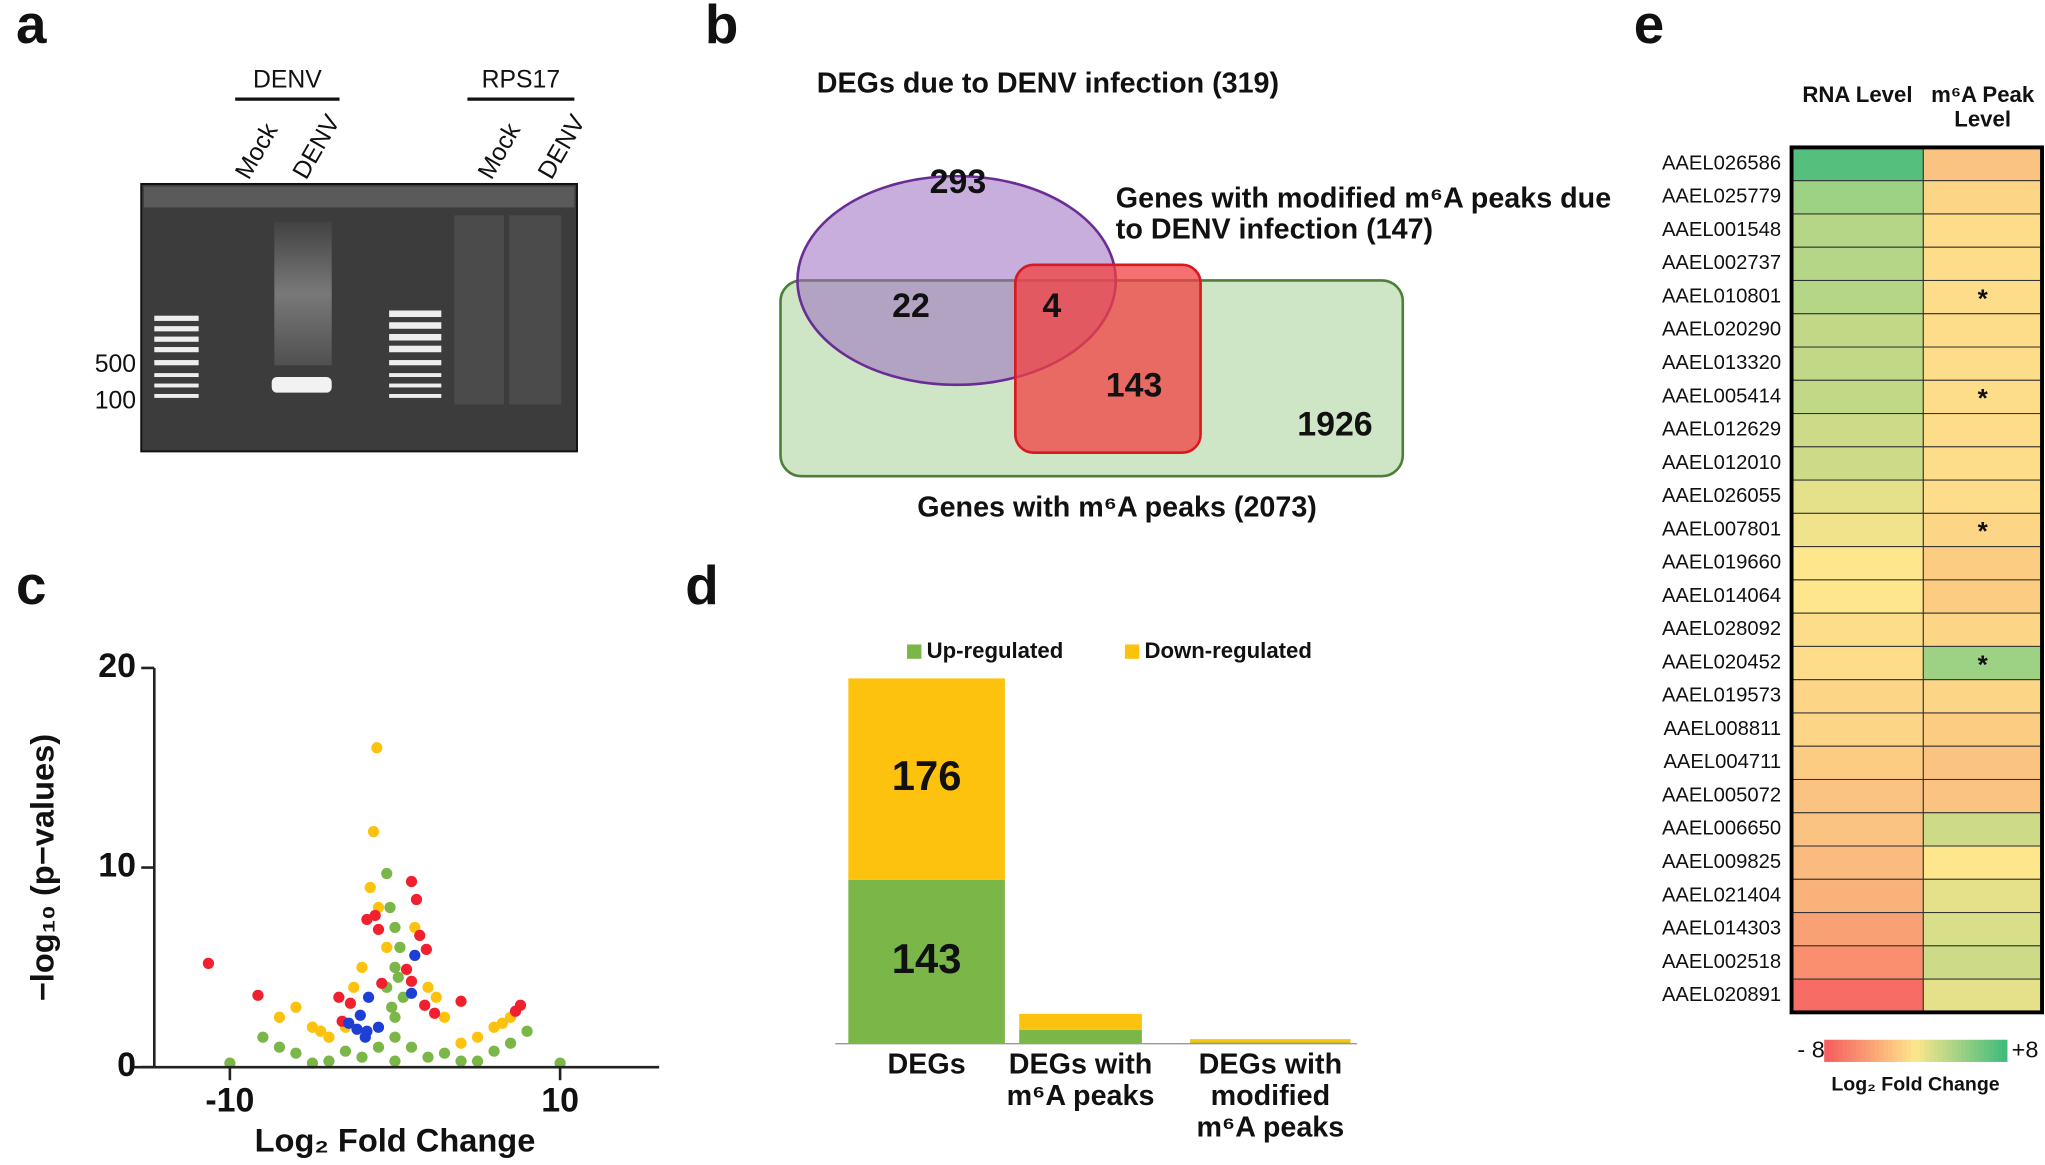 This screenshot has height=1165, width=2045. What do you see at coordinates (535, 310) in the screenshot?
I see `smear` at bounding box center [535, 310].